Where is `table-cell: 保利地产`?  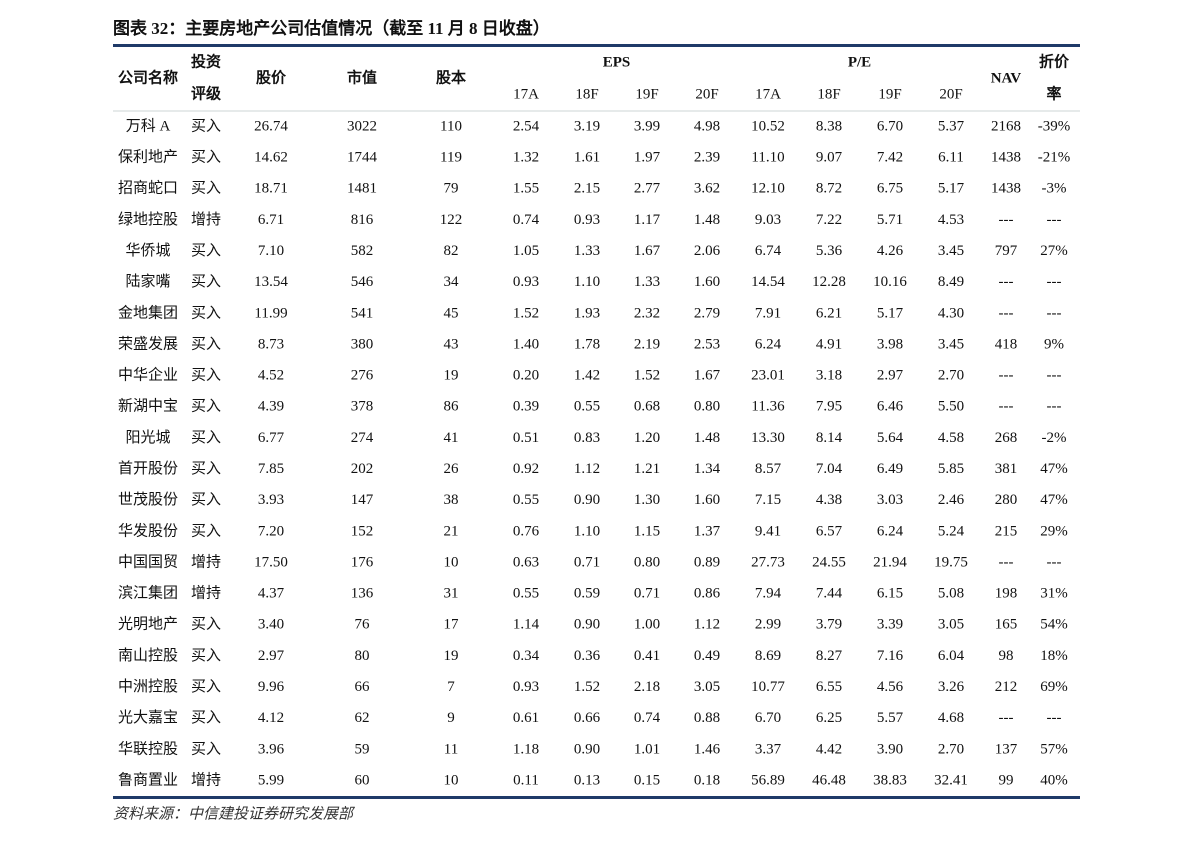
table-cell: 保利地产 is located at coordinates (148, 157).